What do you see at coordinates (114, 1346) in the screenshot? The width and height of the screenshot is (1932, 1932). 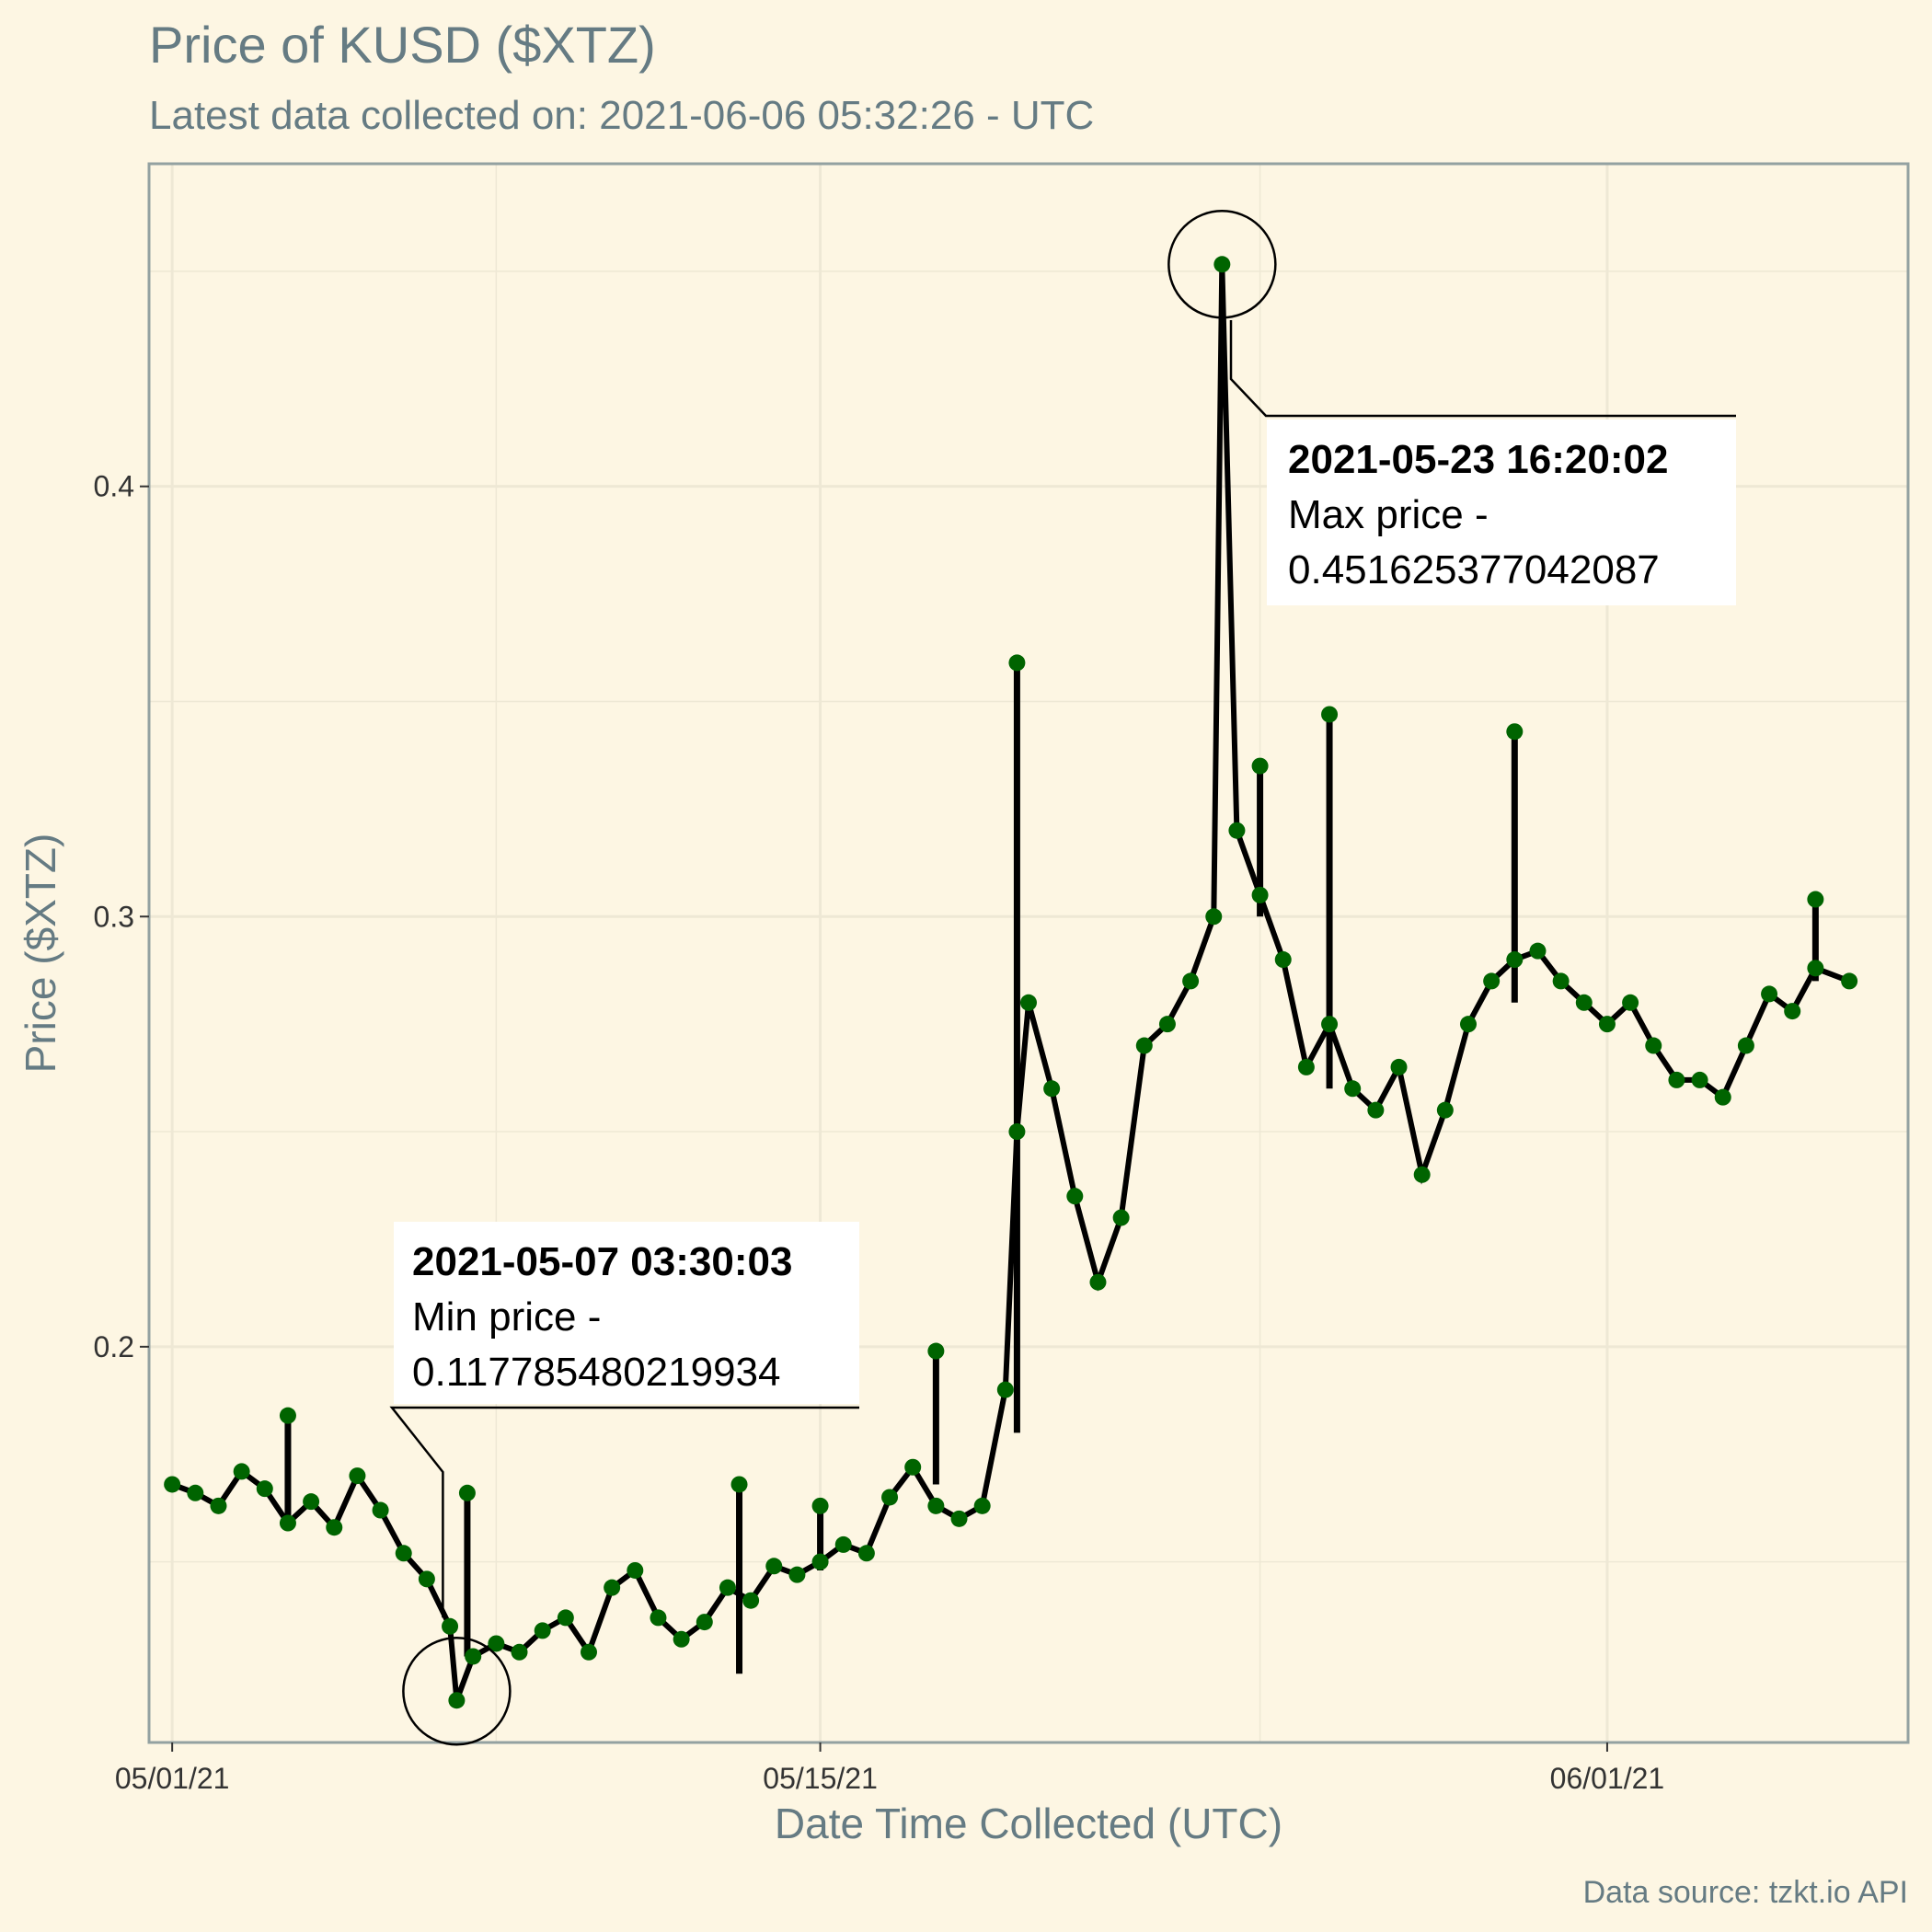 I see `y-tick-label-0: 0.2` at bounding box center [114, 1346].